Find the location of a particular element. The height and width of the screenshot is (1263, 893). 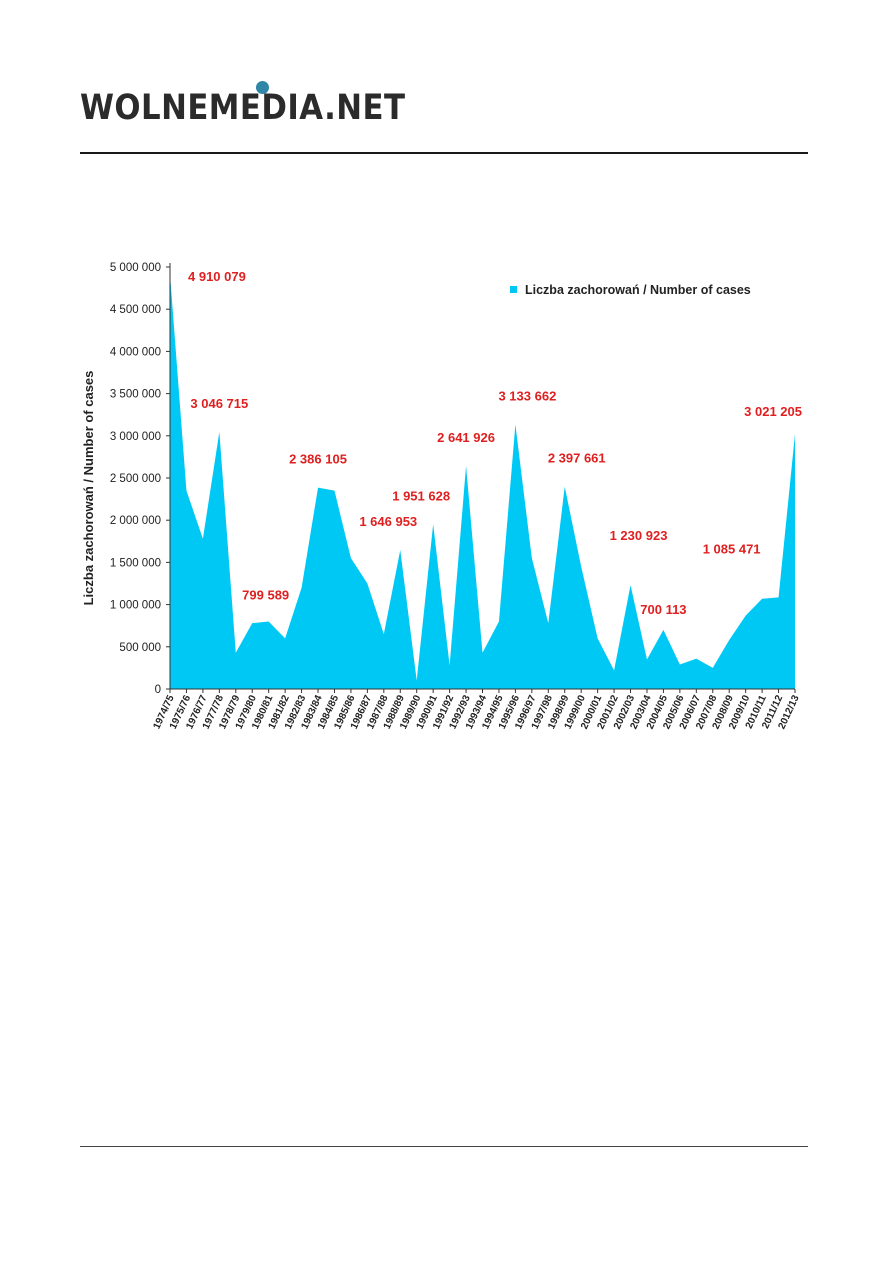

data-label: 1 646 953 is located at coordinates (388, 521).